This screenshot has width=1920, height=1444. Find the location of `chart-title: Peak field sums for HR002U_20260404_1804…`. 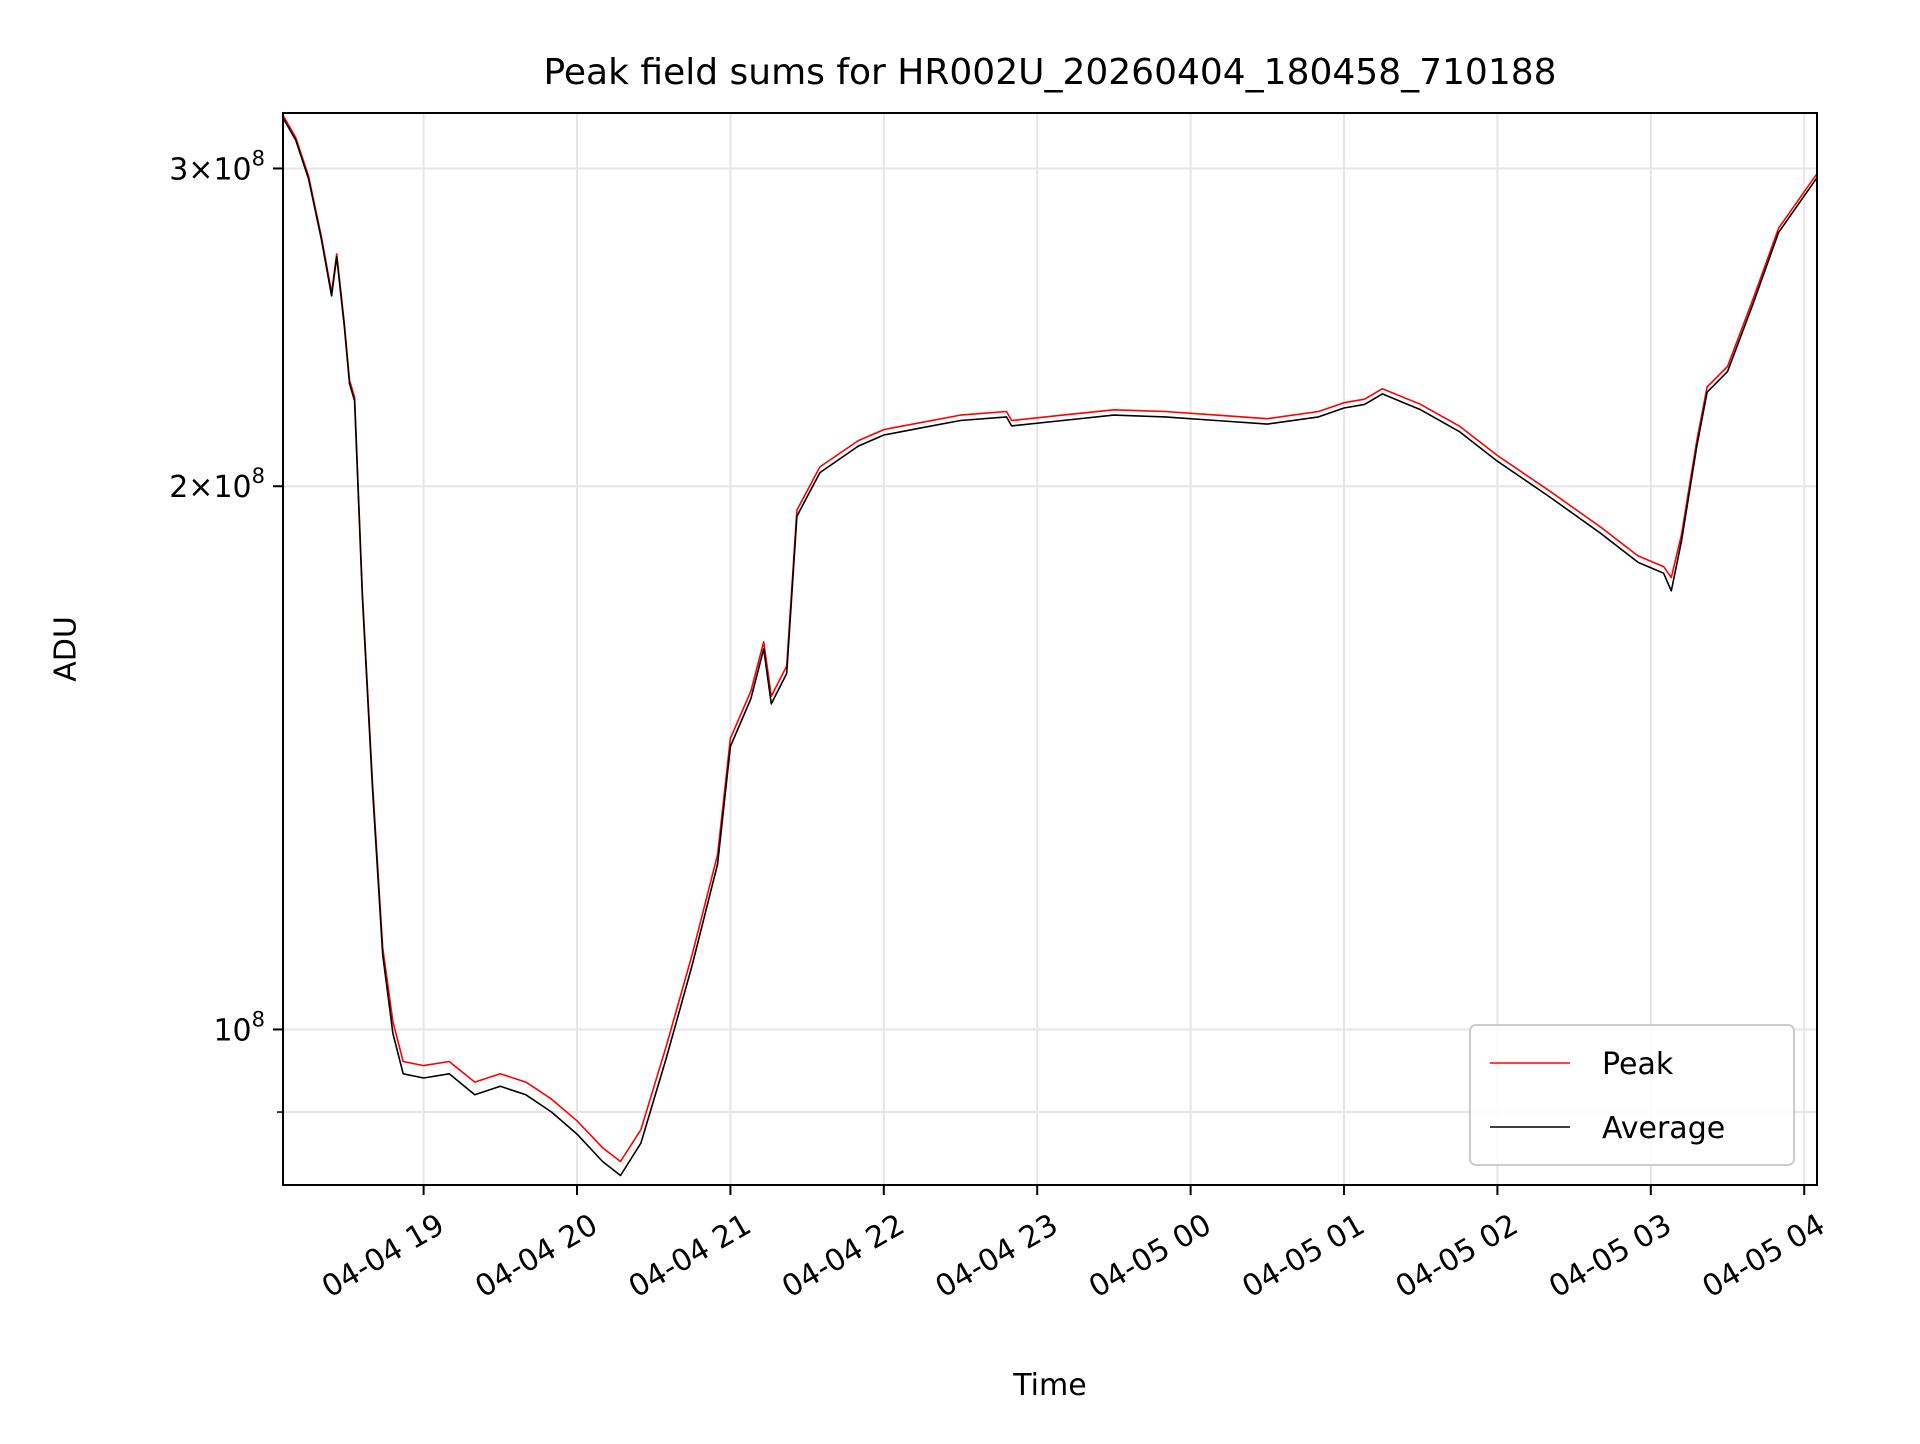

chart-title: Peak field sums for HR002U_20260404_1804… is located at coordinates (1049, 72).